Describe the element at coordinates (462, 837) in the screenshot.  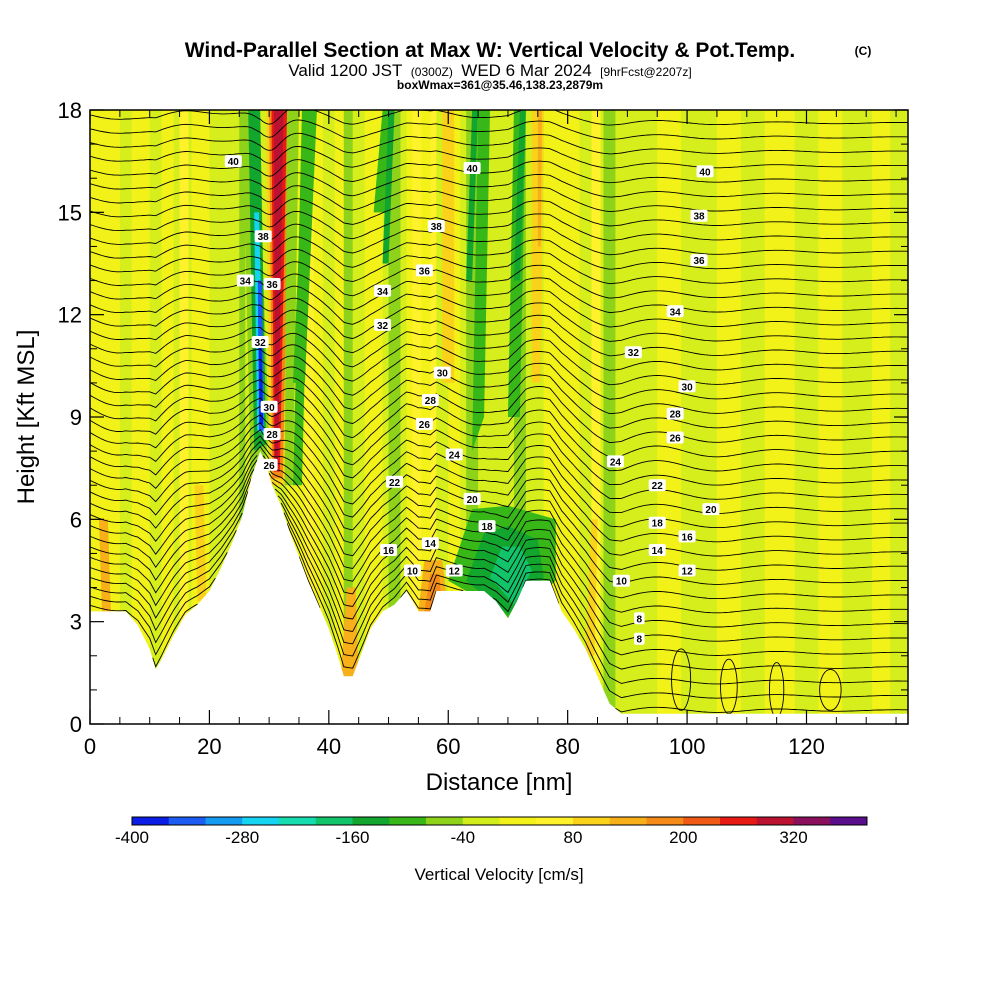
I see `colorbar-tick-label: -40` at that location.